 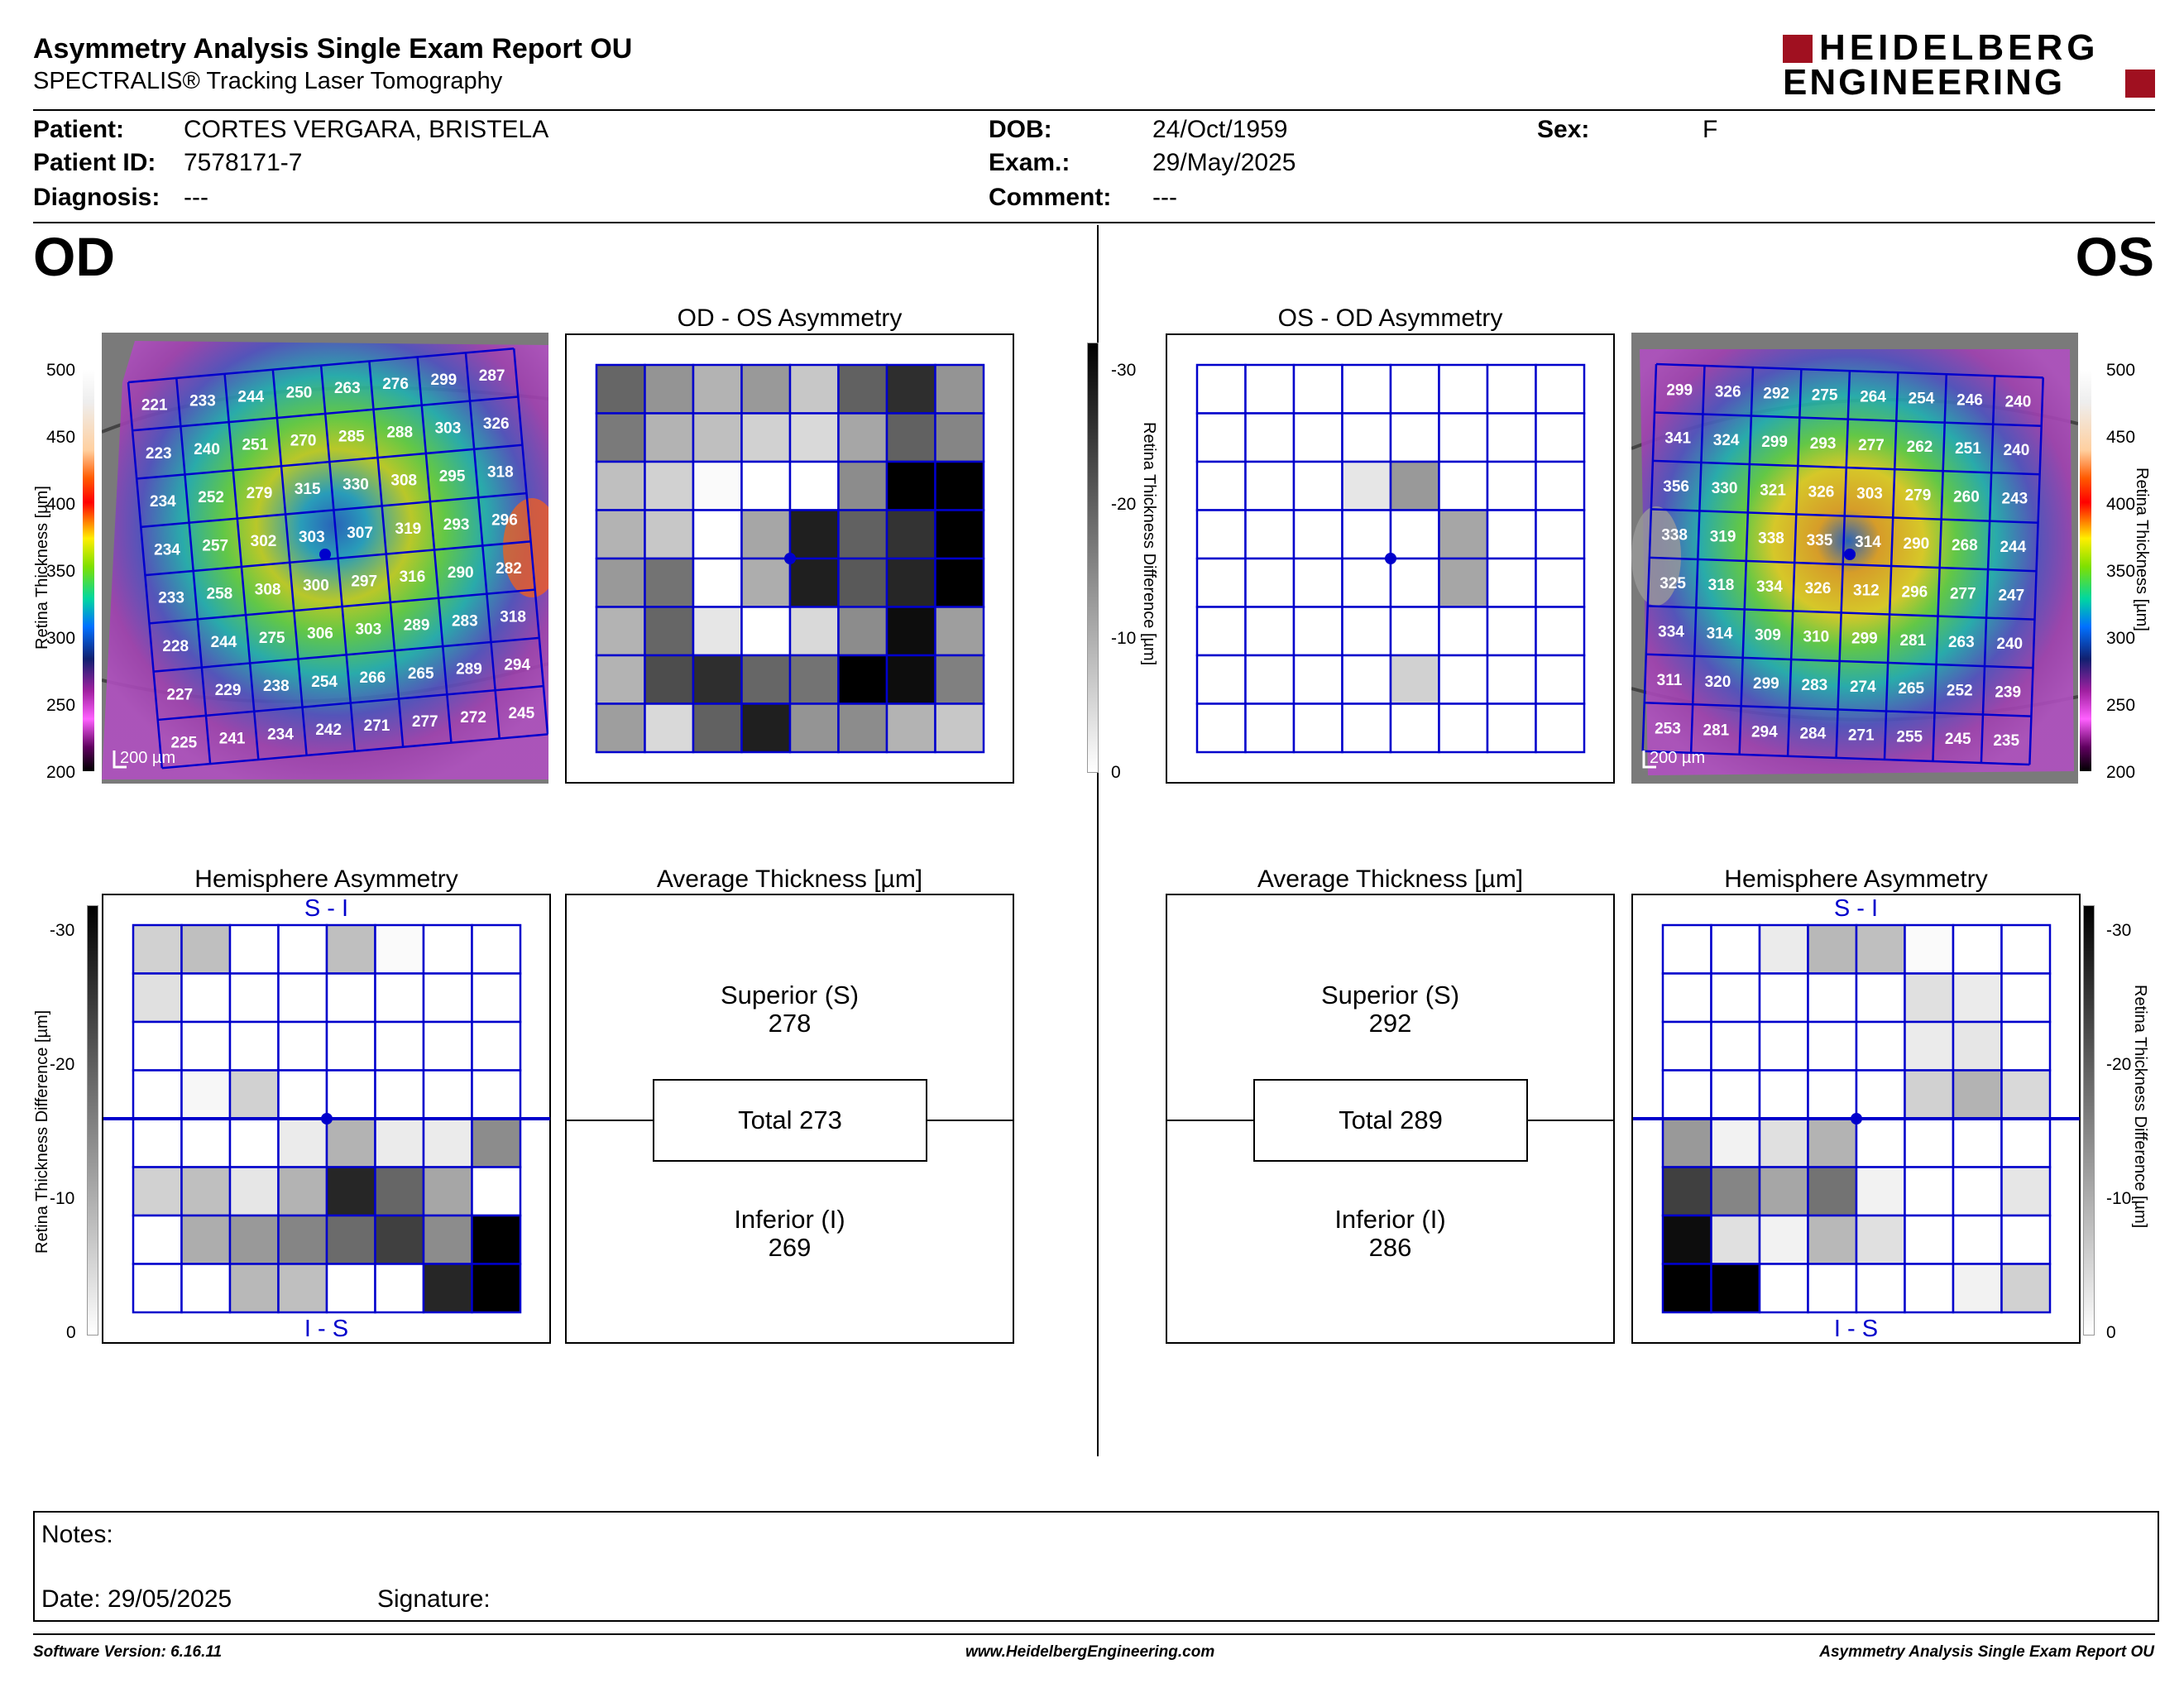 What do you see at coordinates (2119, 1064) in the screenshot?
I see `os-hemi-tick-20: -20` at bounding box center [2119, 1064].